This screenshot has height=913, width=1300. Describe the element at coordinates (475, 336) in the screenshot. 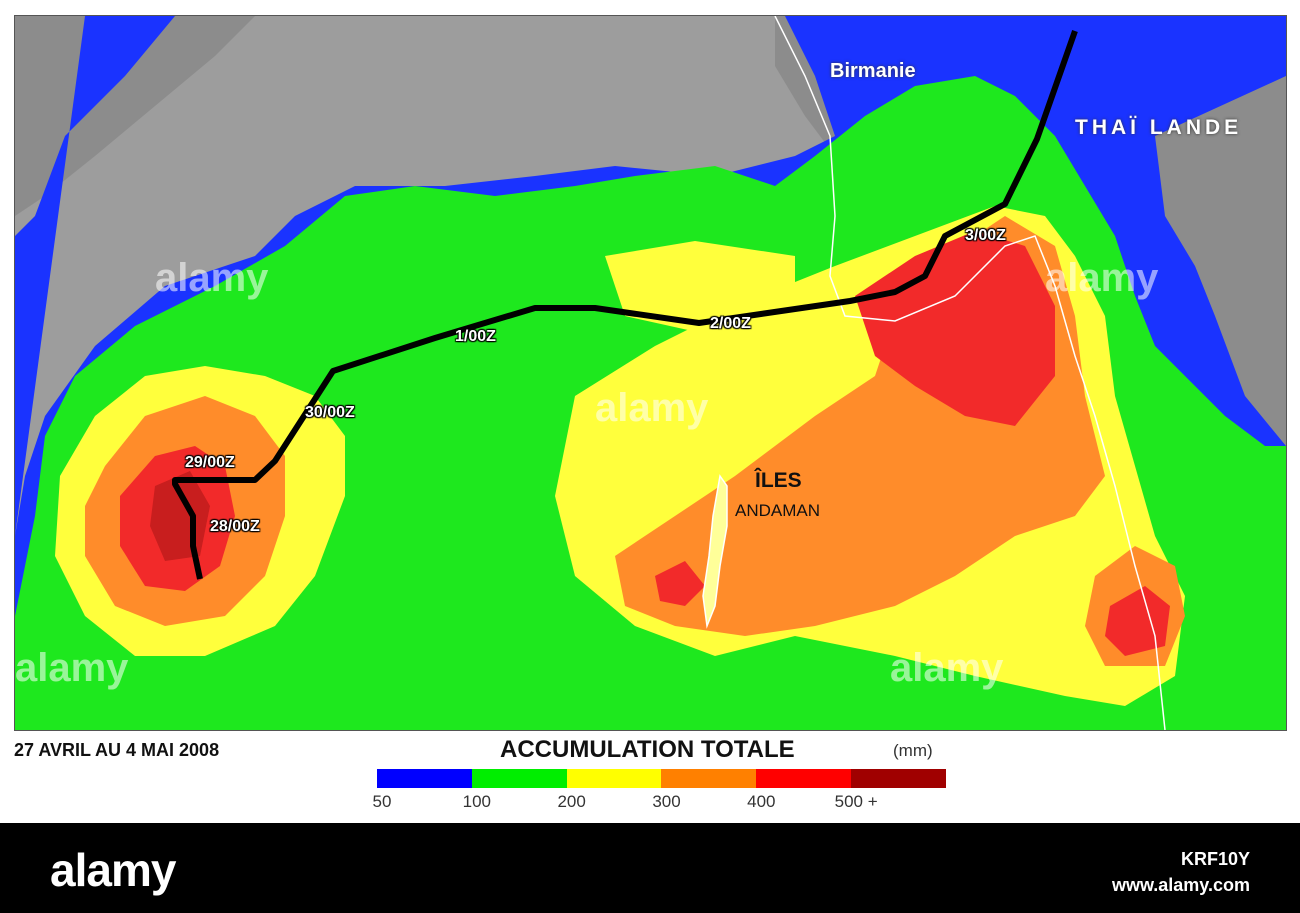

I see `track-label-1: 1/00Z` at that location.